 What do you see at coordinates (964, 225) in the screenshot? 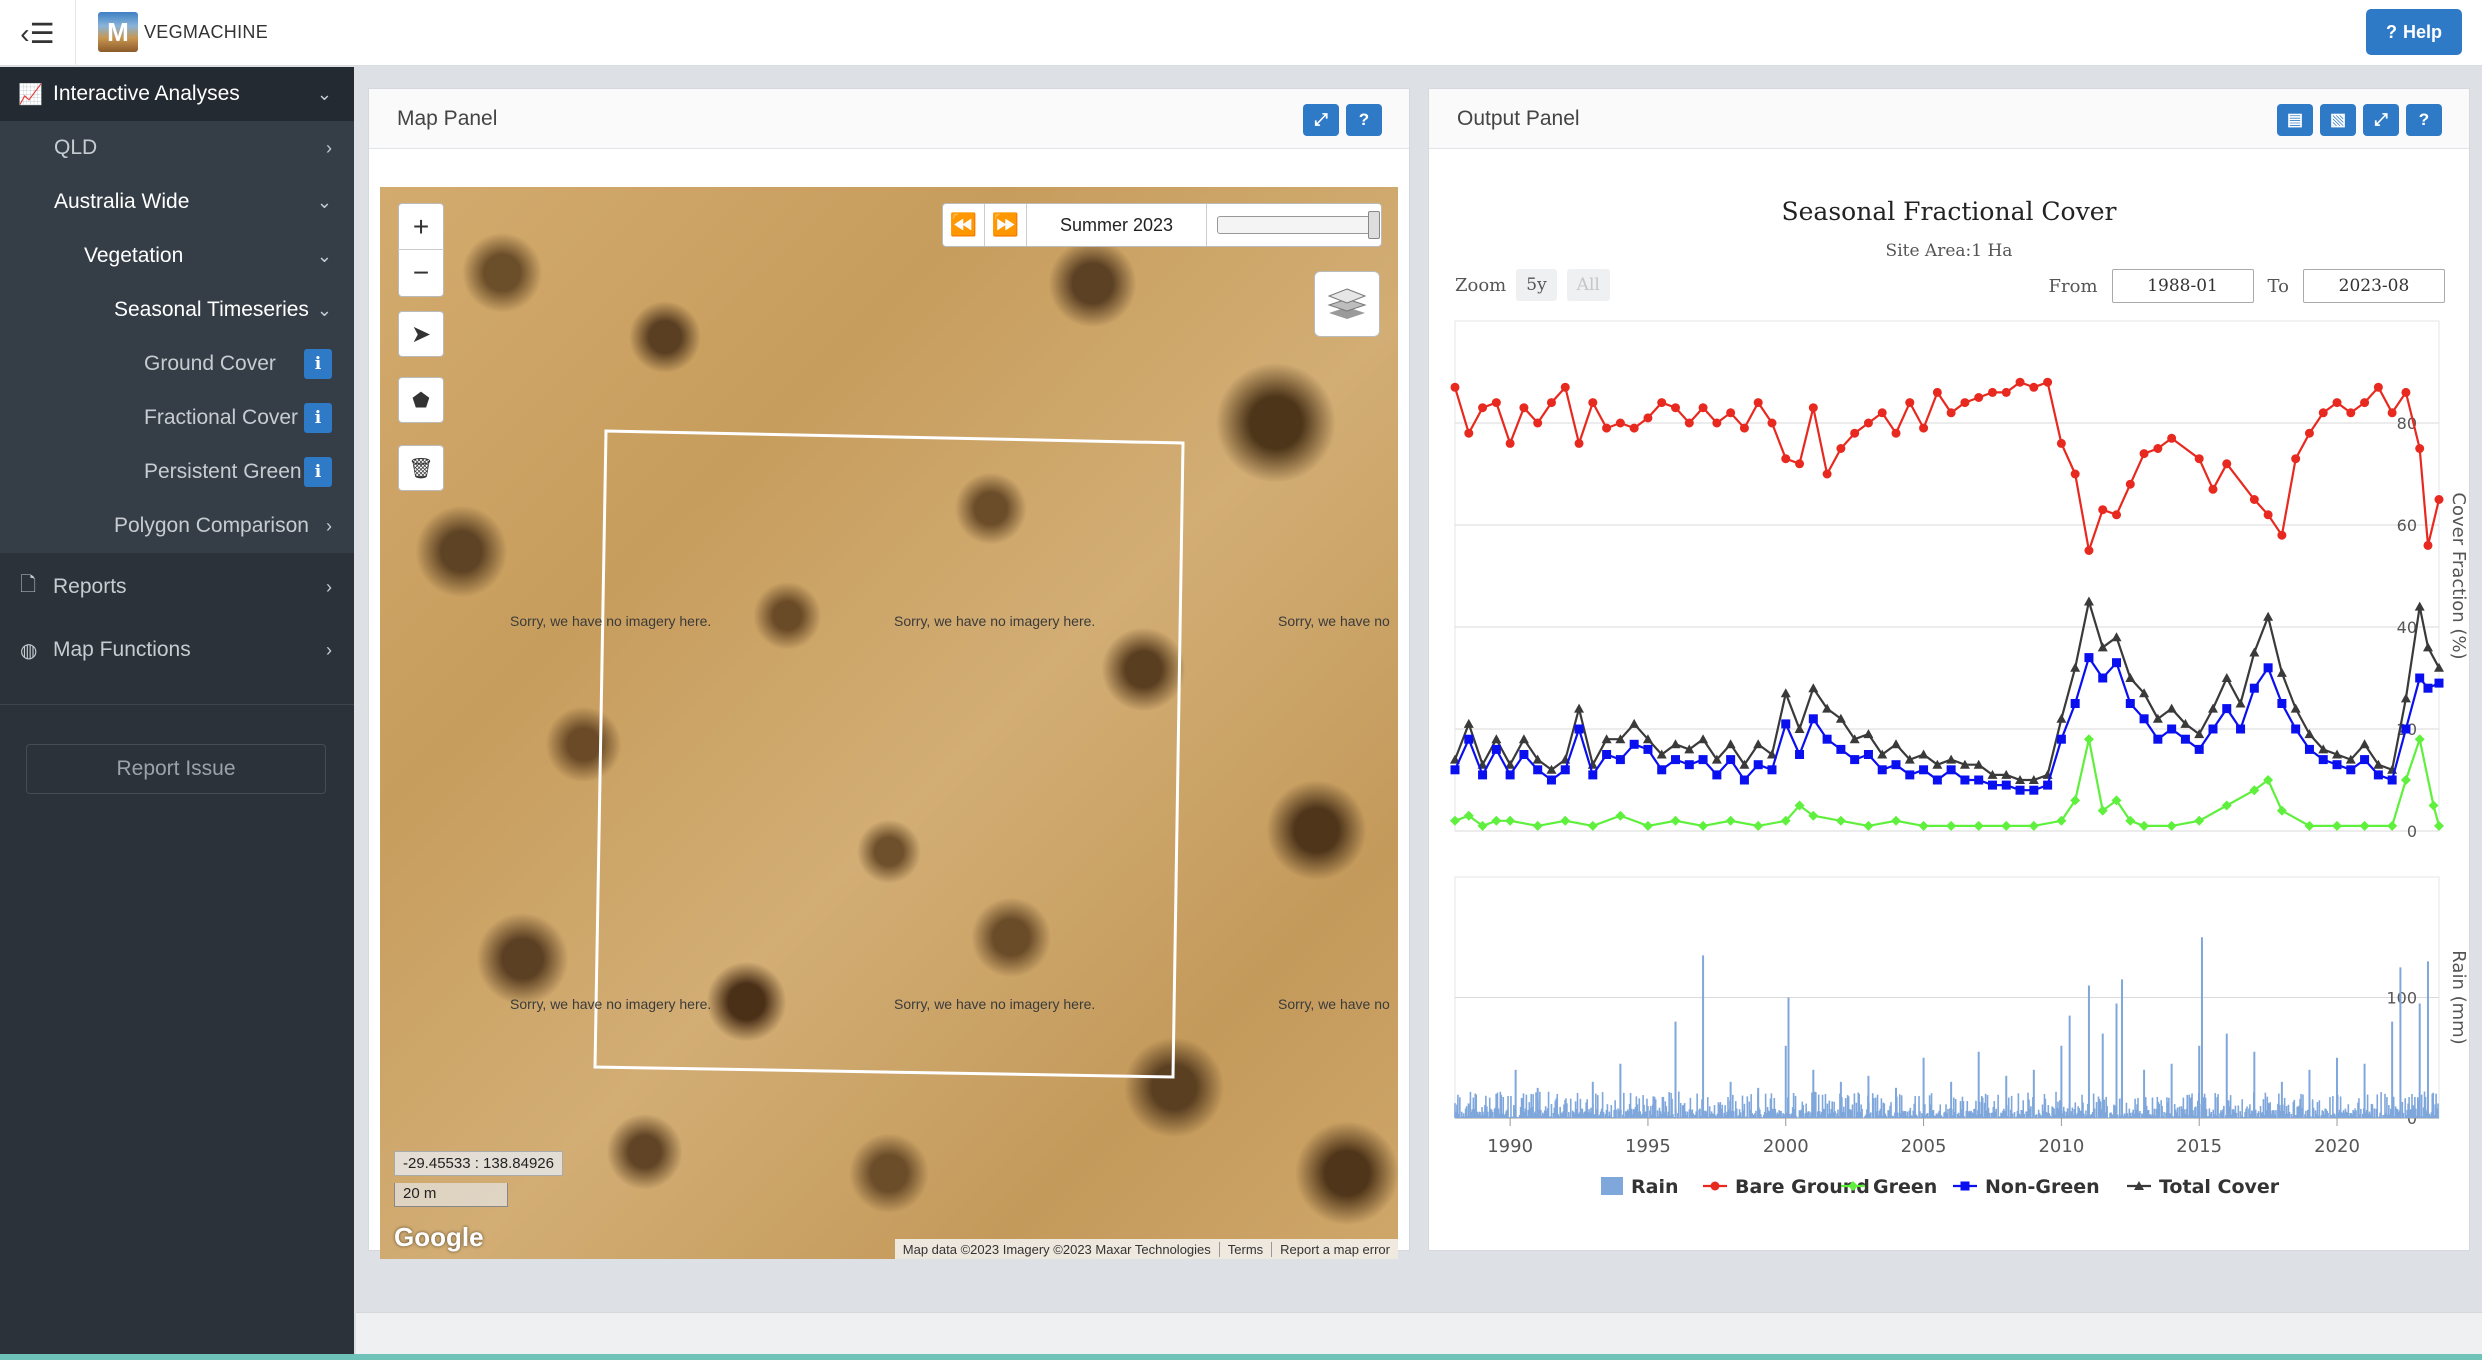
I see `step-back-button: ⏪` at bounding box center [964, 225].